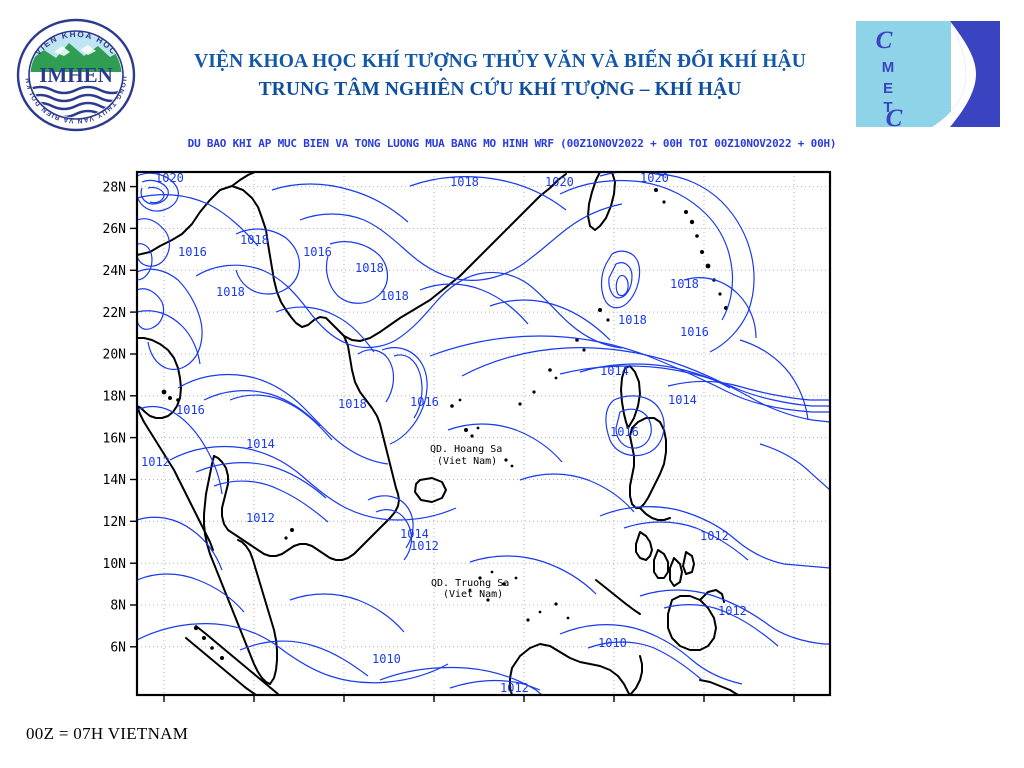 The height and width of the screenshot is (768, 1024). I want to click on page-title-center: TRUNG TÂM NGHIÊN CỨU KHÍ TƯỢNG – KHÍ HẬU, so click(500, 89).